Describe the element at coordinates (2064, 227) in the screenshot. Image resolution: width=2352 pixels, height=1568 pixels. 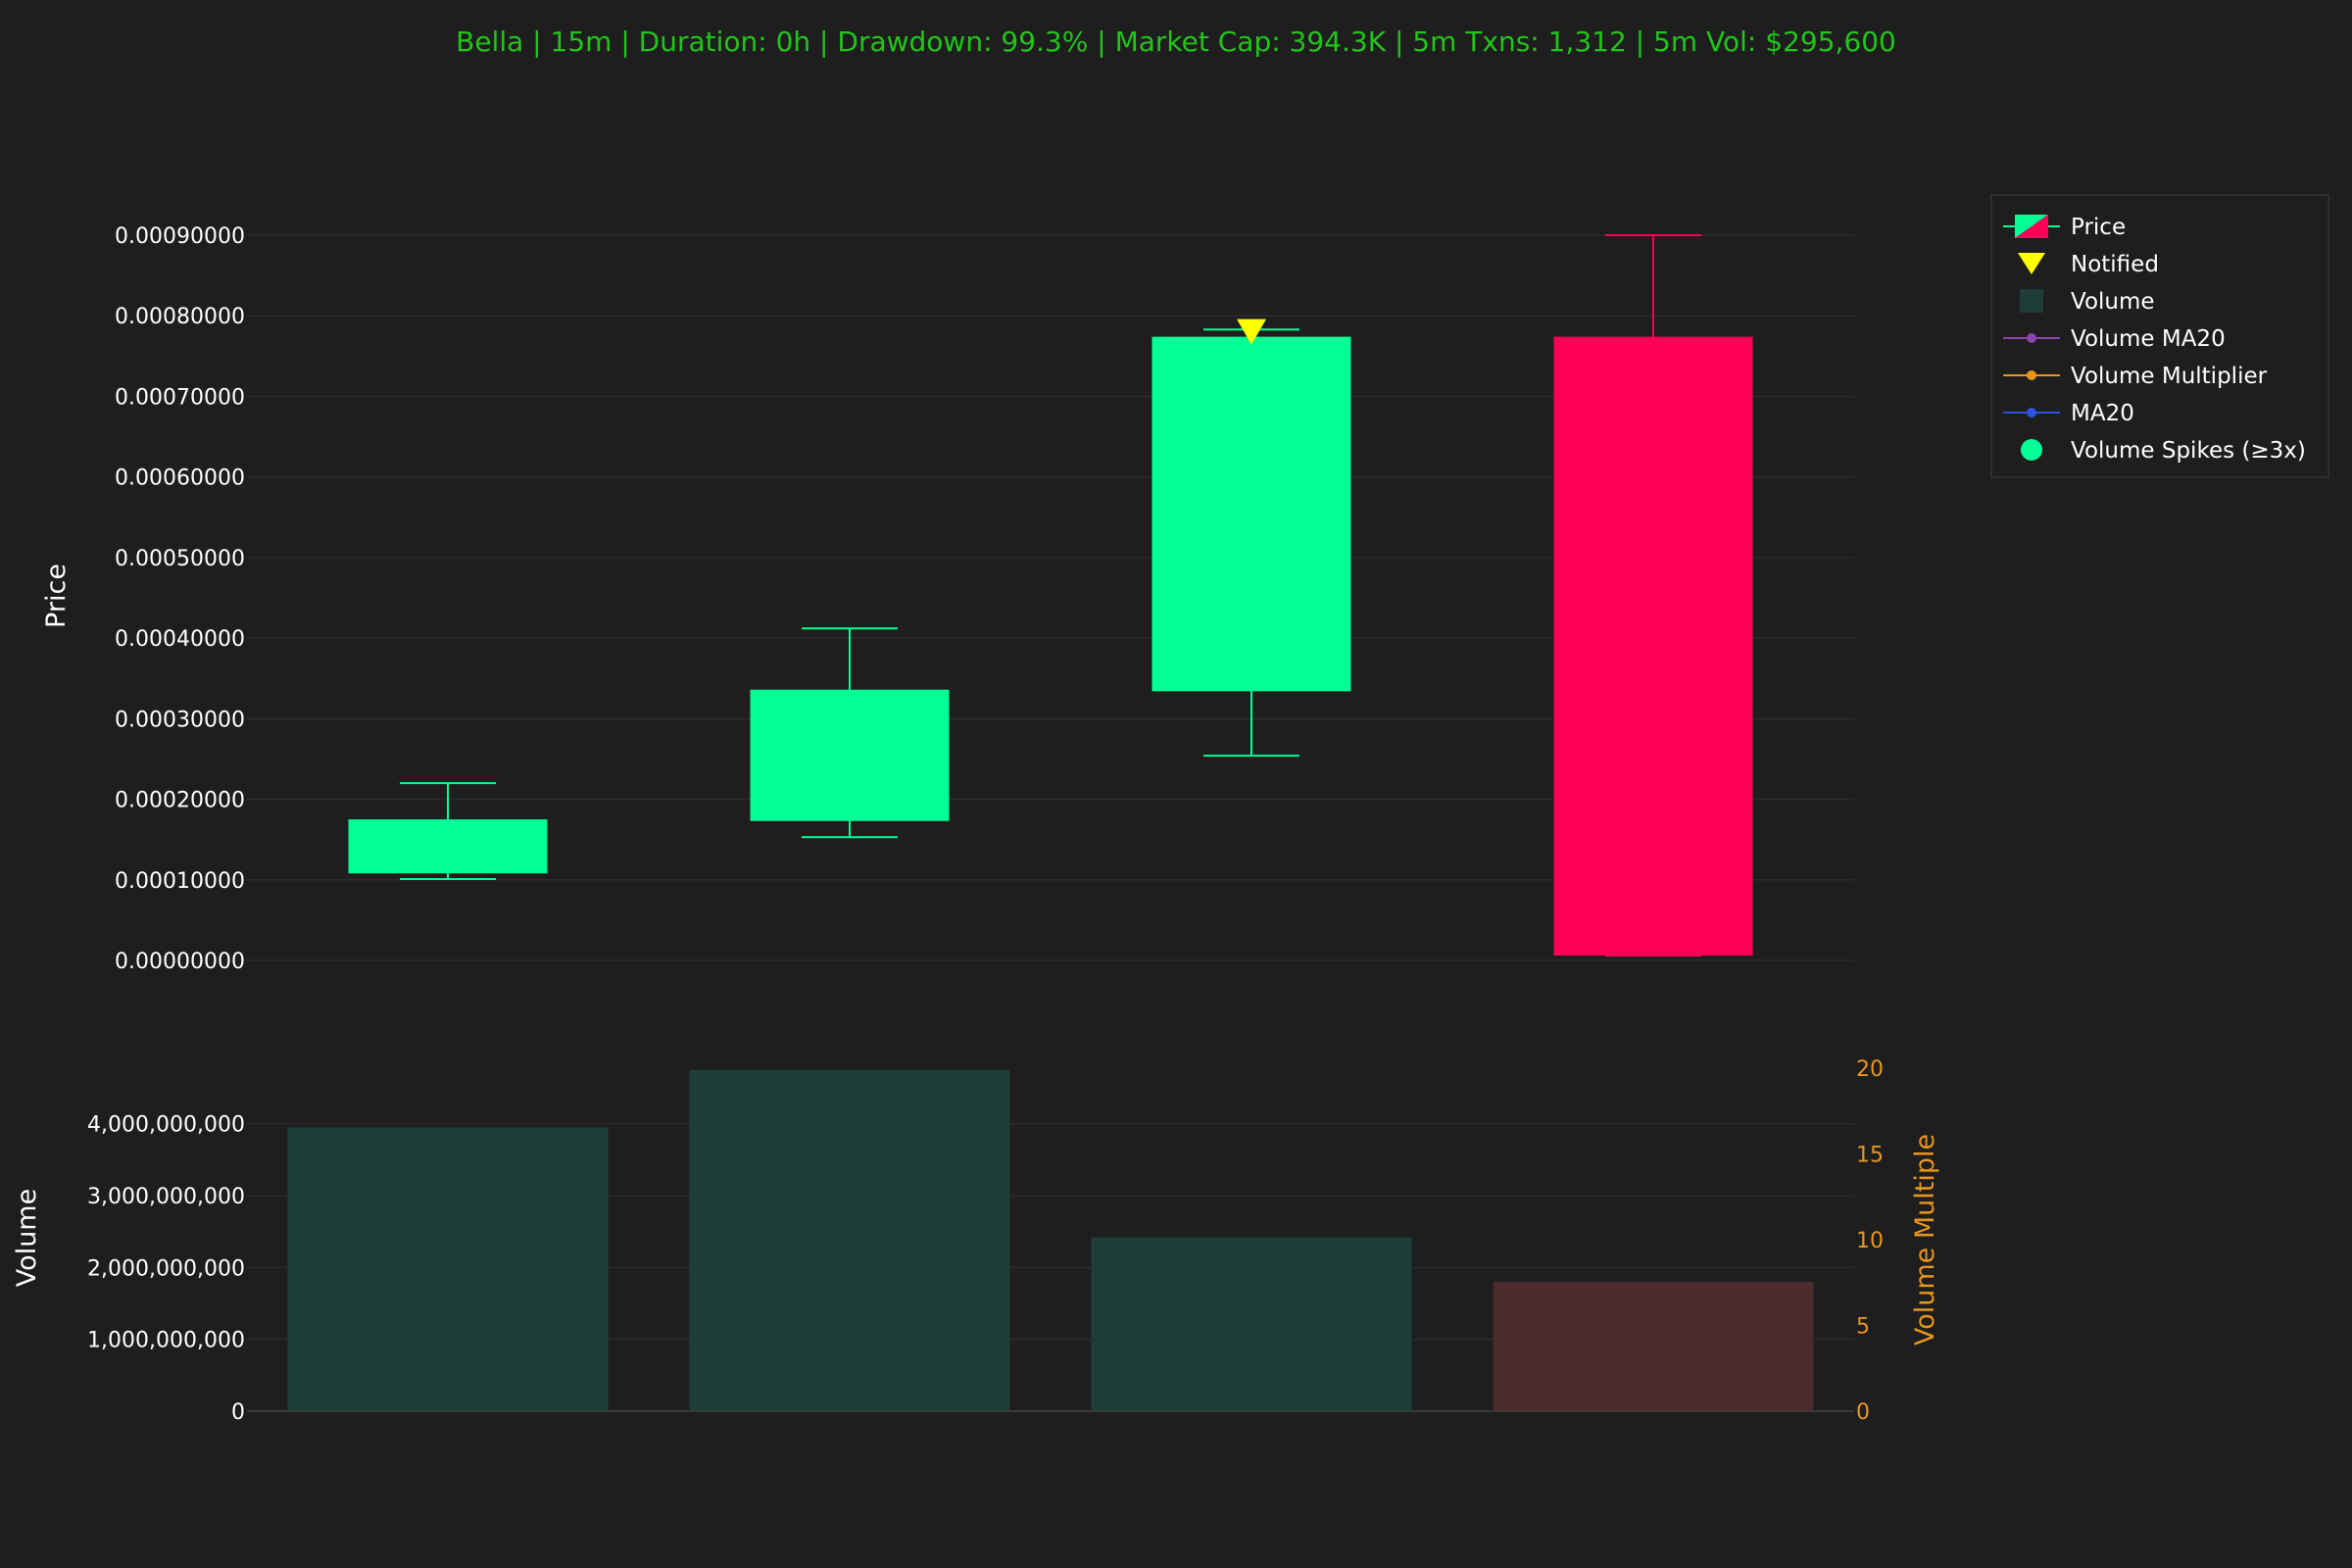
I see `legend-entry: Price` at that location.